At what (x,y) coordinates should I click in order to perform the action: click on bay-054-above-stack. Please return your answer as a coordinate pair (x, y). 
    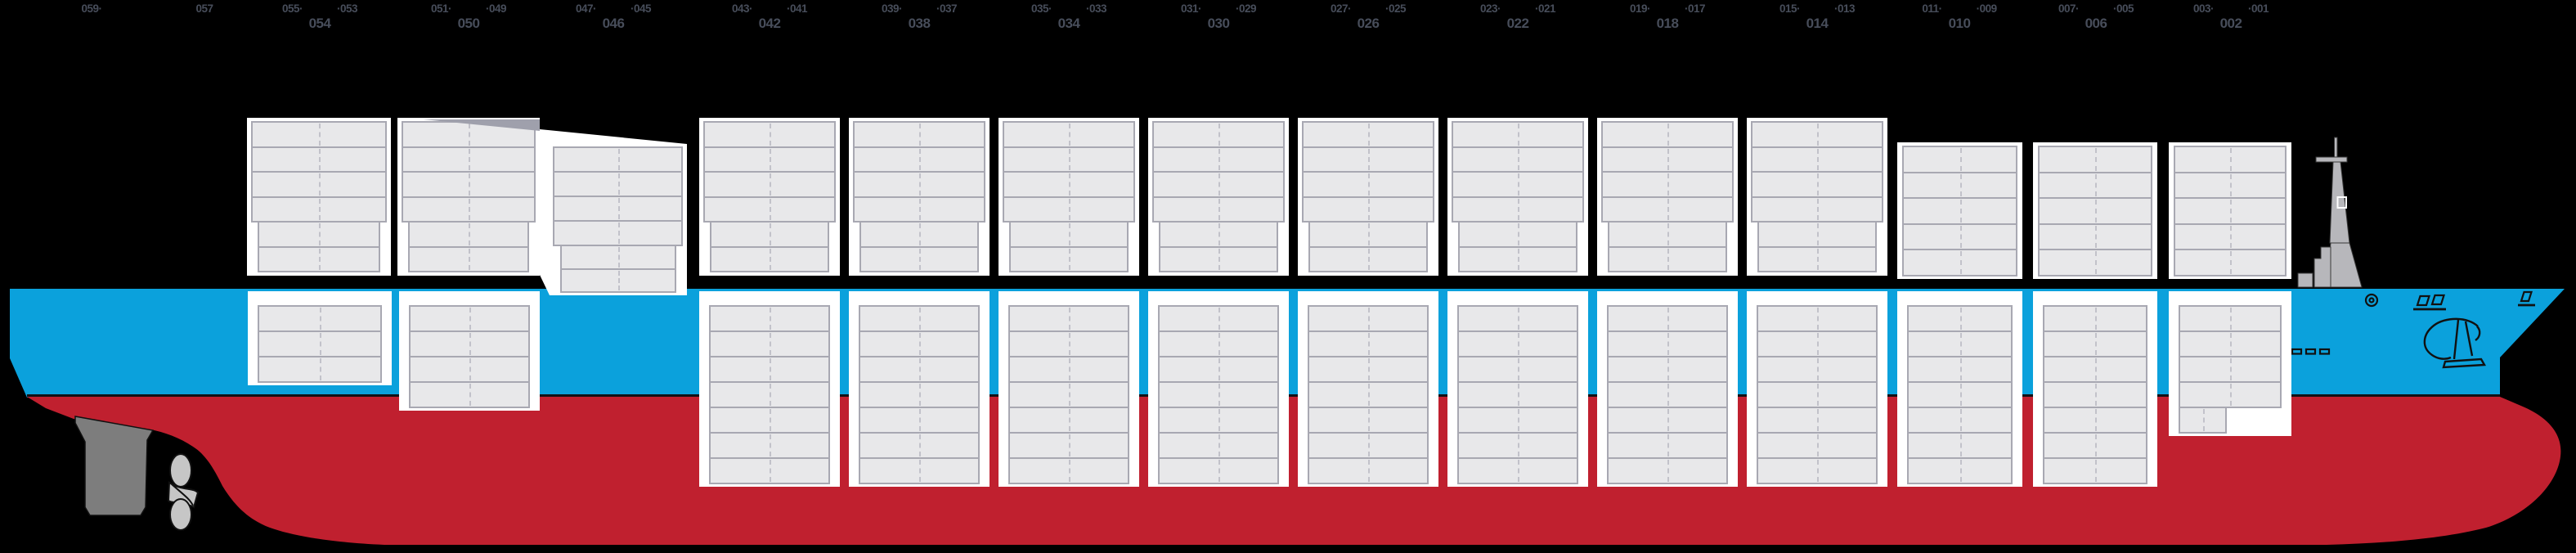
    Looking at the image, I should click on (319, 197).